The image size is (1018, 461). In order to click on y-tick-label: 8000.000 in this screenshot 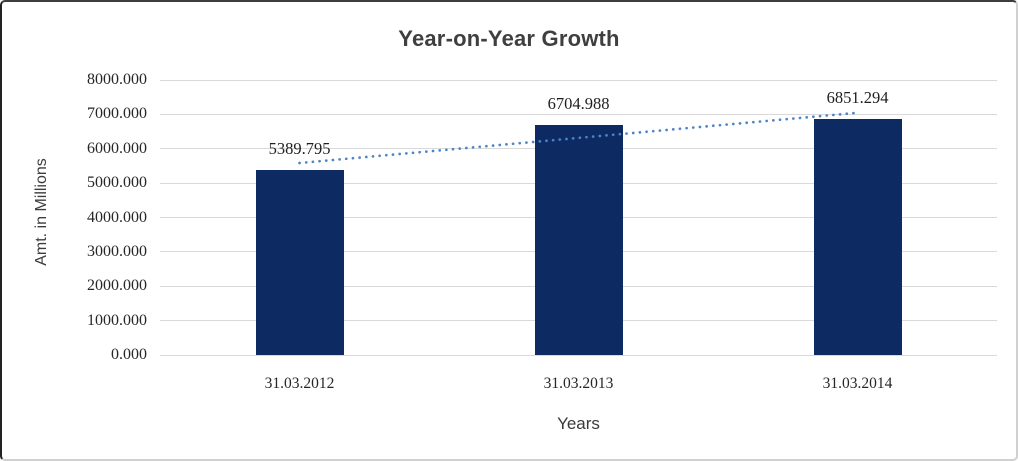, I will do `click(117, 79)`.